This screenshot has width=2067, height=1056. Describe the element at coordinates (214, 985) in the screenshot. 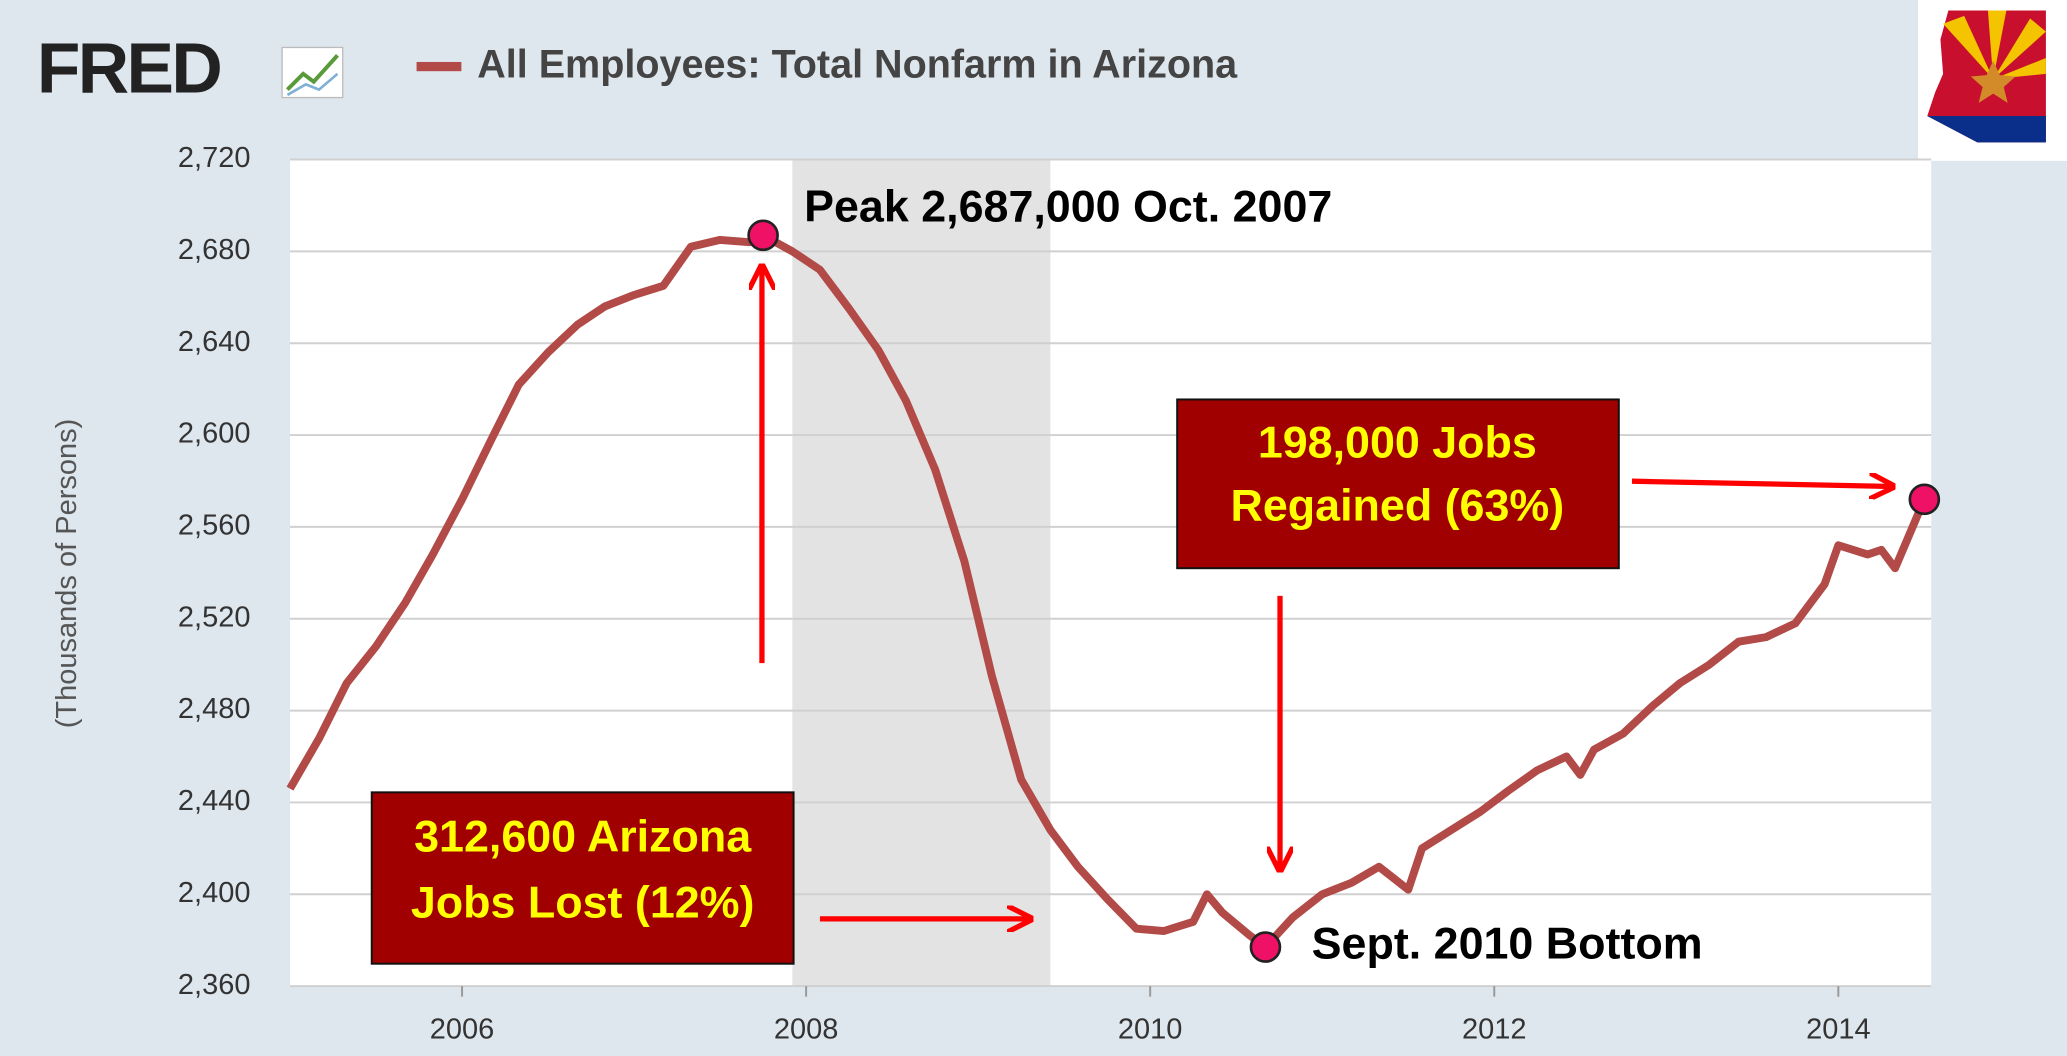

I see `y-tick-label: 2,360` at that location.